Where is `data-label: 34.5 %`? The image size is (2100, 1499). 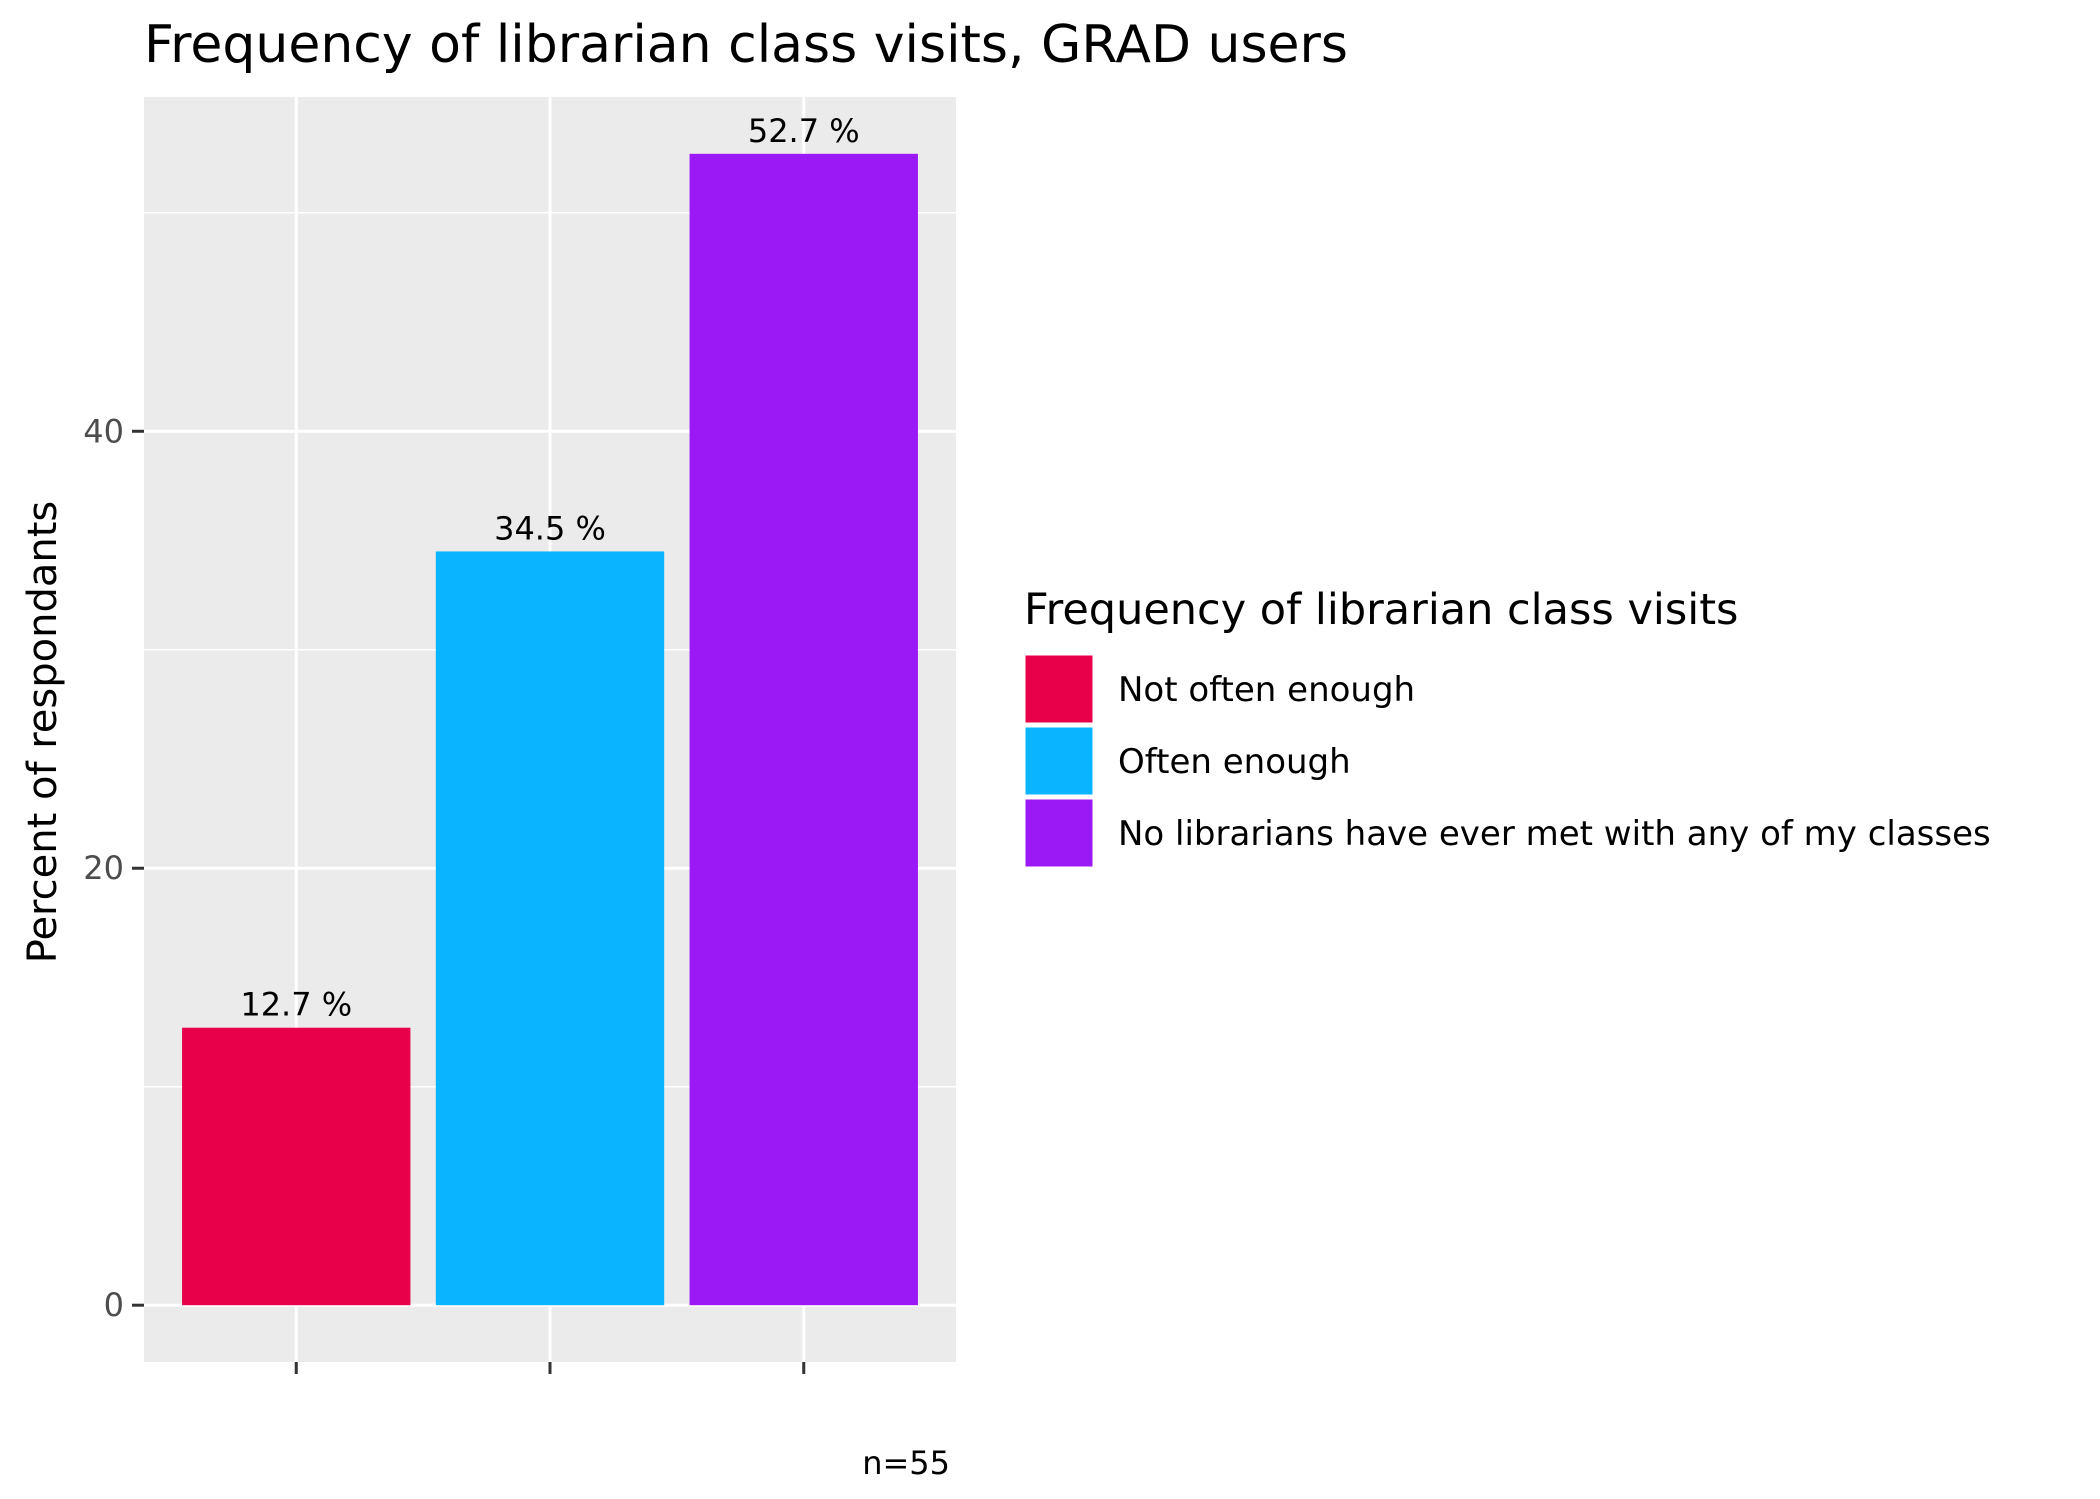 data-label: 34.5 % is located at coordinates (550, 528).